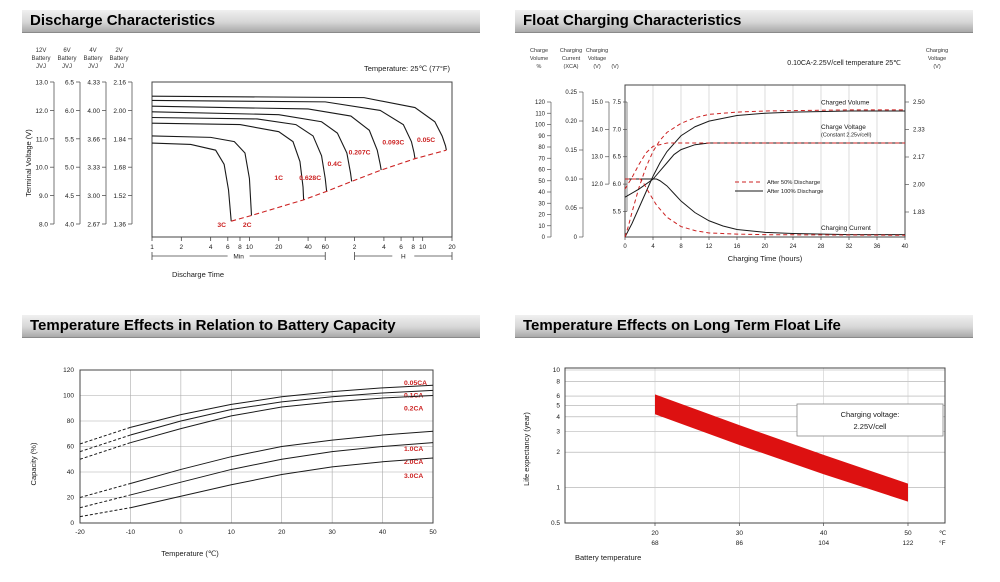  Describe the element at coordinates (407, 68) in the screenshot. I see `svg-text: Temperature: 25℃ (77°F)` at that location.